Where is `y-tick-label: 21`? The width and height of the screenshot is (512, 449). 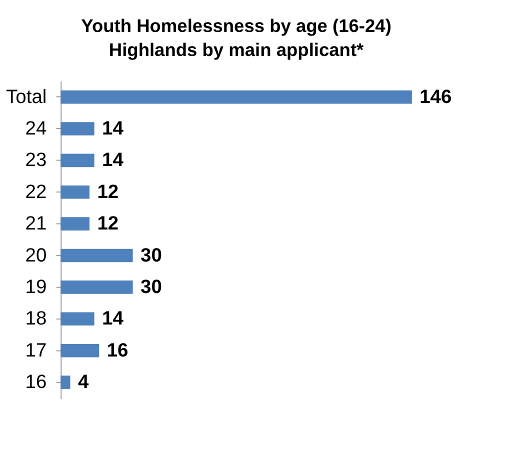 y-tick-label: 21 is located at coordinates (36, 224).